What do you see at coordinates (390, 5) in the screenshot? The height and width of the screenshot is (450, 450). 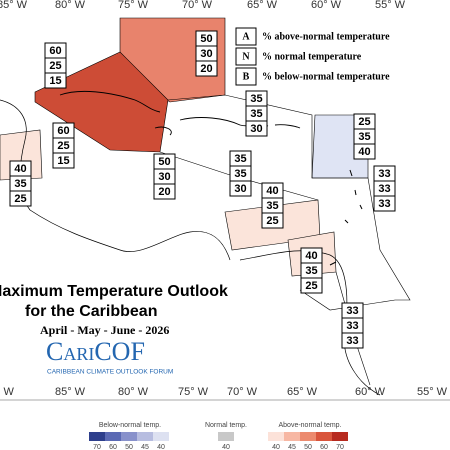 I see `longitude-label: 55° W` at bounding box center [390, 5].